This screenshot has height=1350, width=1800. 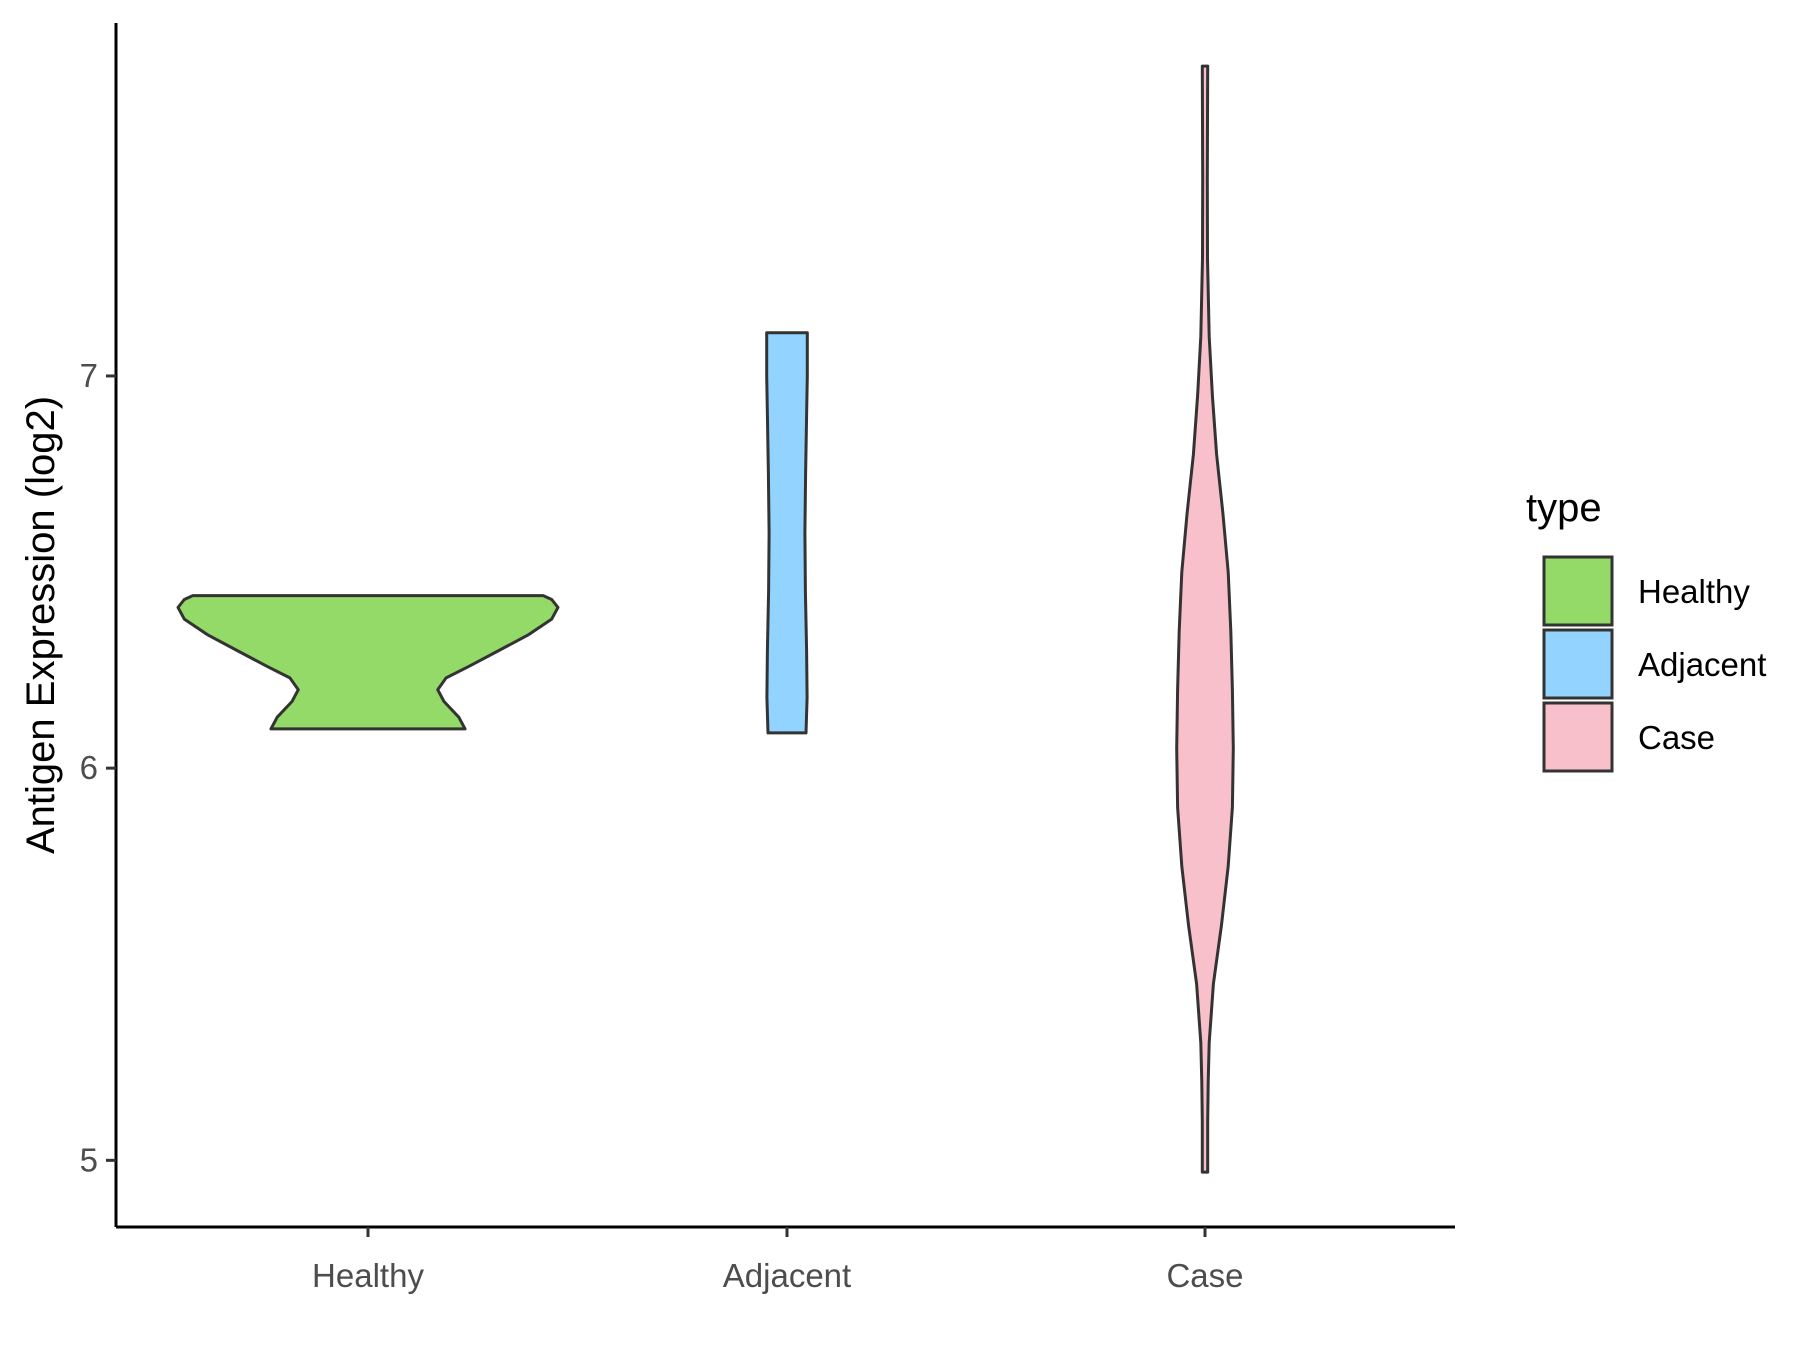 I want to click on violin-healthy, so click(x=368, y=662).